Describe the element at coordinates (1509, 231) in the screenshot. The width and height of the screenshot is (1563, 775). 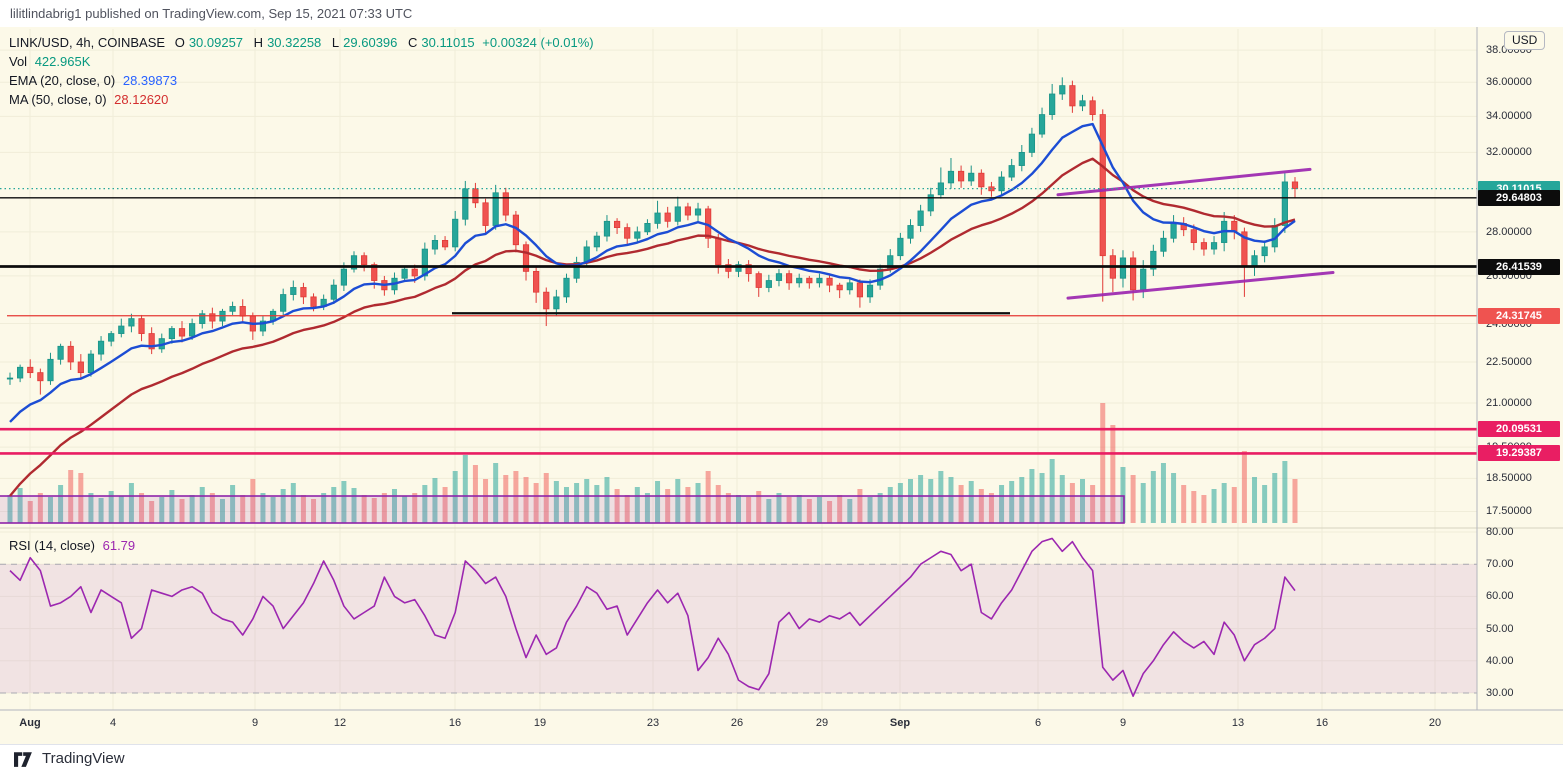
I see `price-tick-label: 28.00000` at that location.